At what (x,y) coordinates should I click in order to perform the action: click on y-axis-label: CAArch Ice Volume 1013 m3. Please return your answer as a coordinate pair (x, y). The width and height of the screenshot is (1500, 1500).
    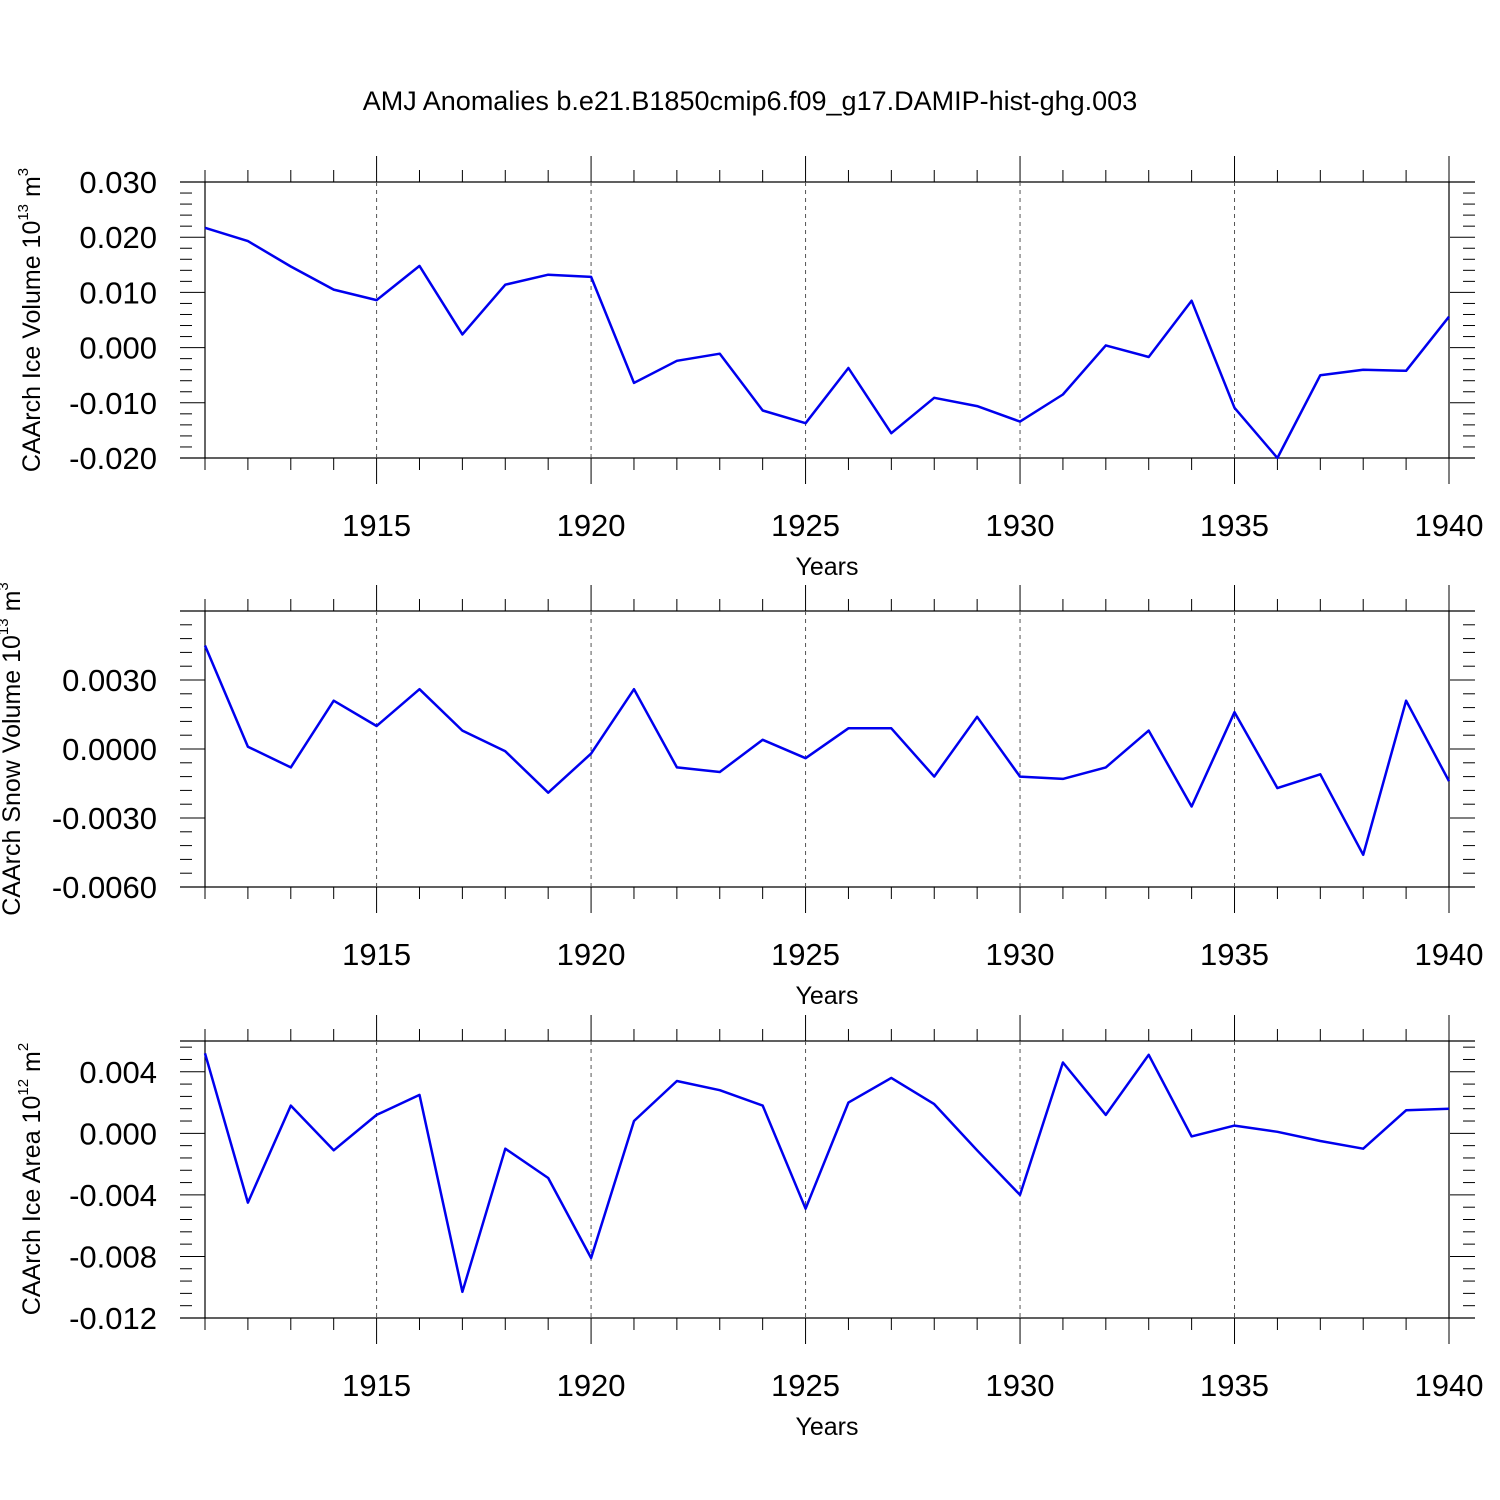
    Looking at the image, I should click on (30, 320).